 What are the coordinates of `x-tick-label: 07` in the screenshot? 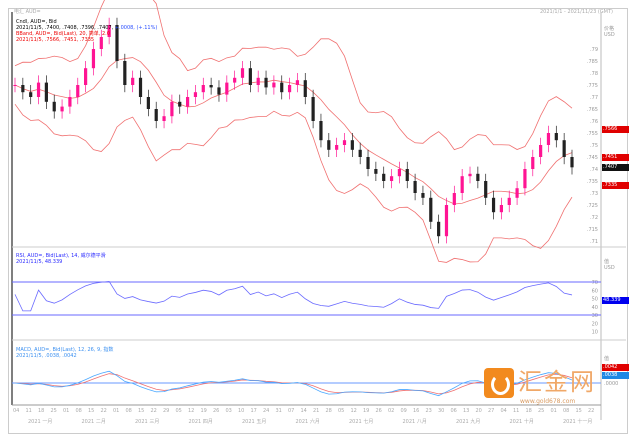 It's located at (291, 411).